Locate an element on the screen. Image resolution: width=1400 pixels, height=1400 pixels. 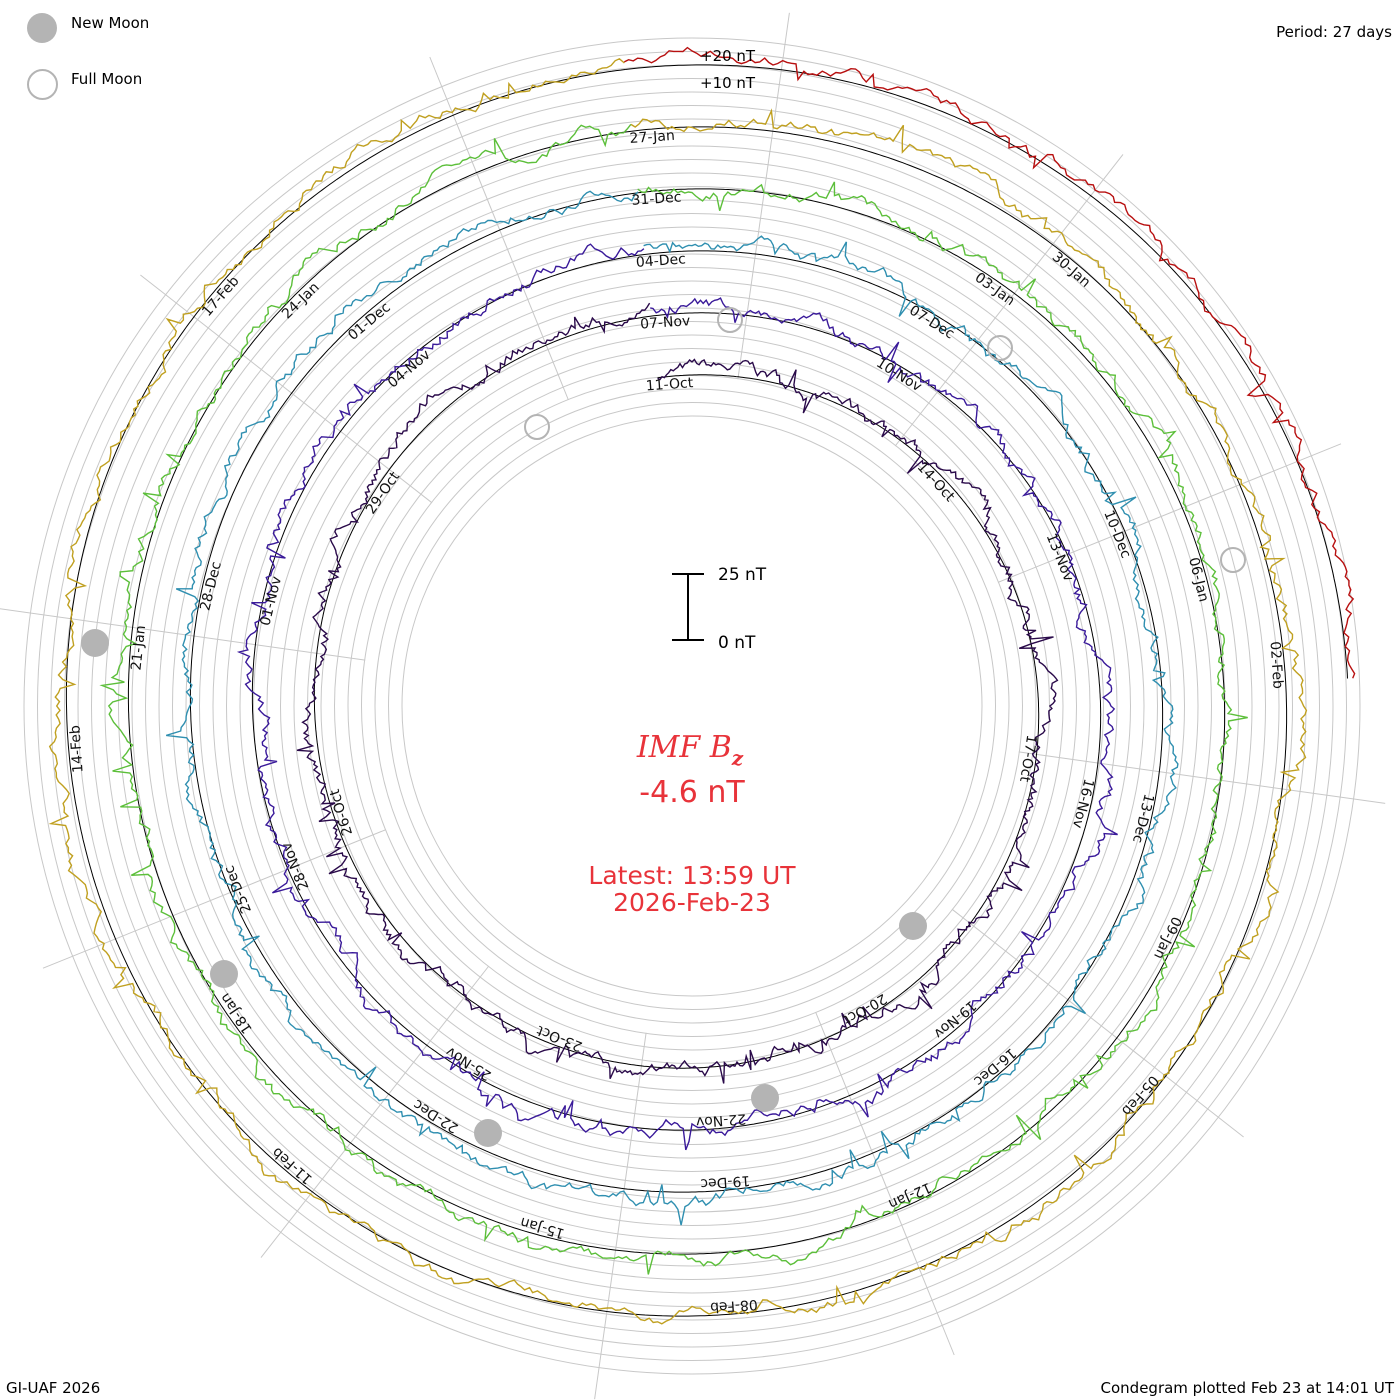
date-tick: 29-Oct is located at coordinates (383, 493).